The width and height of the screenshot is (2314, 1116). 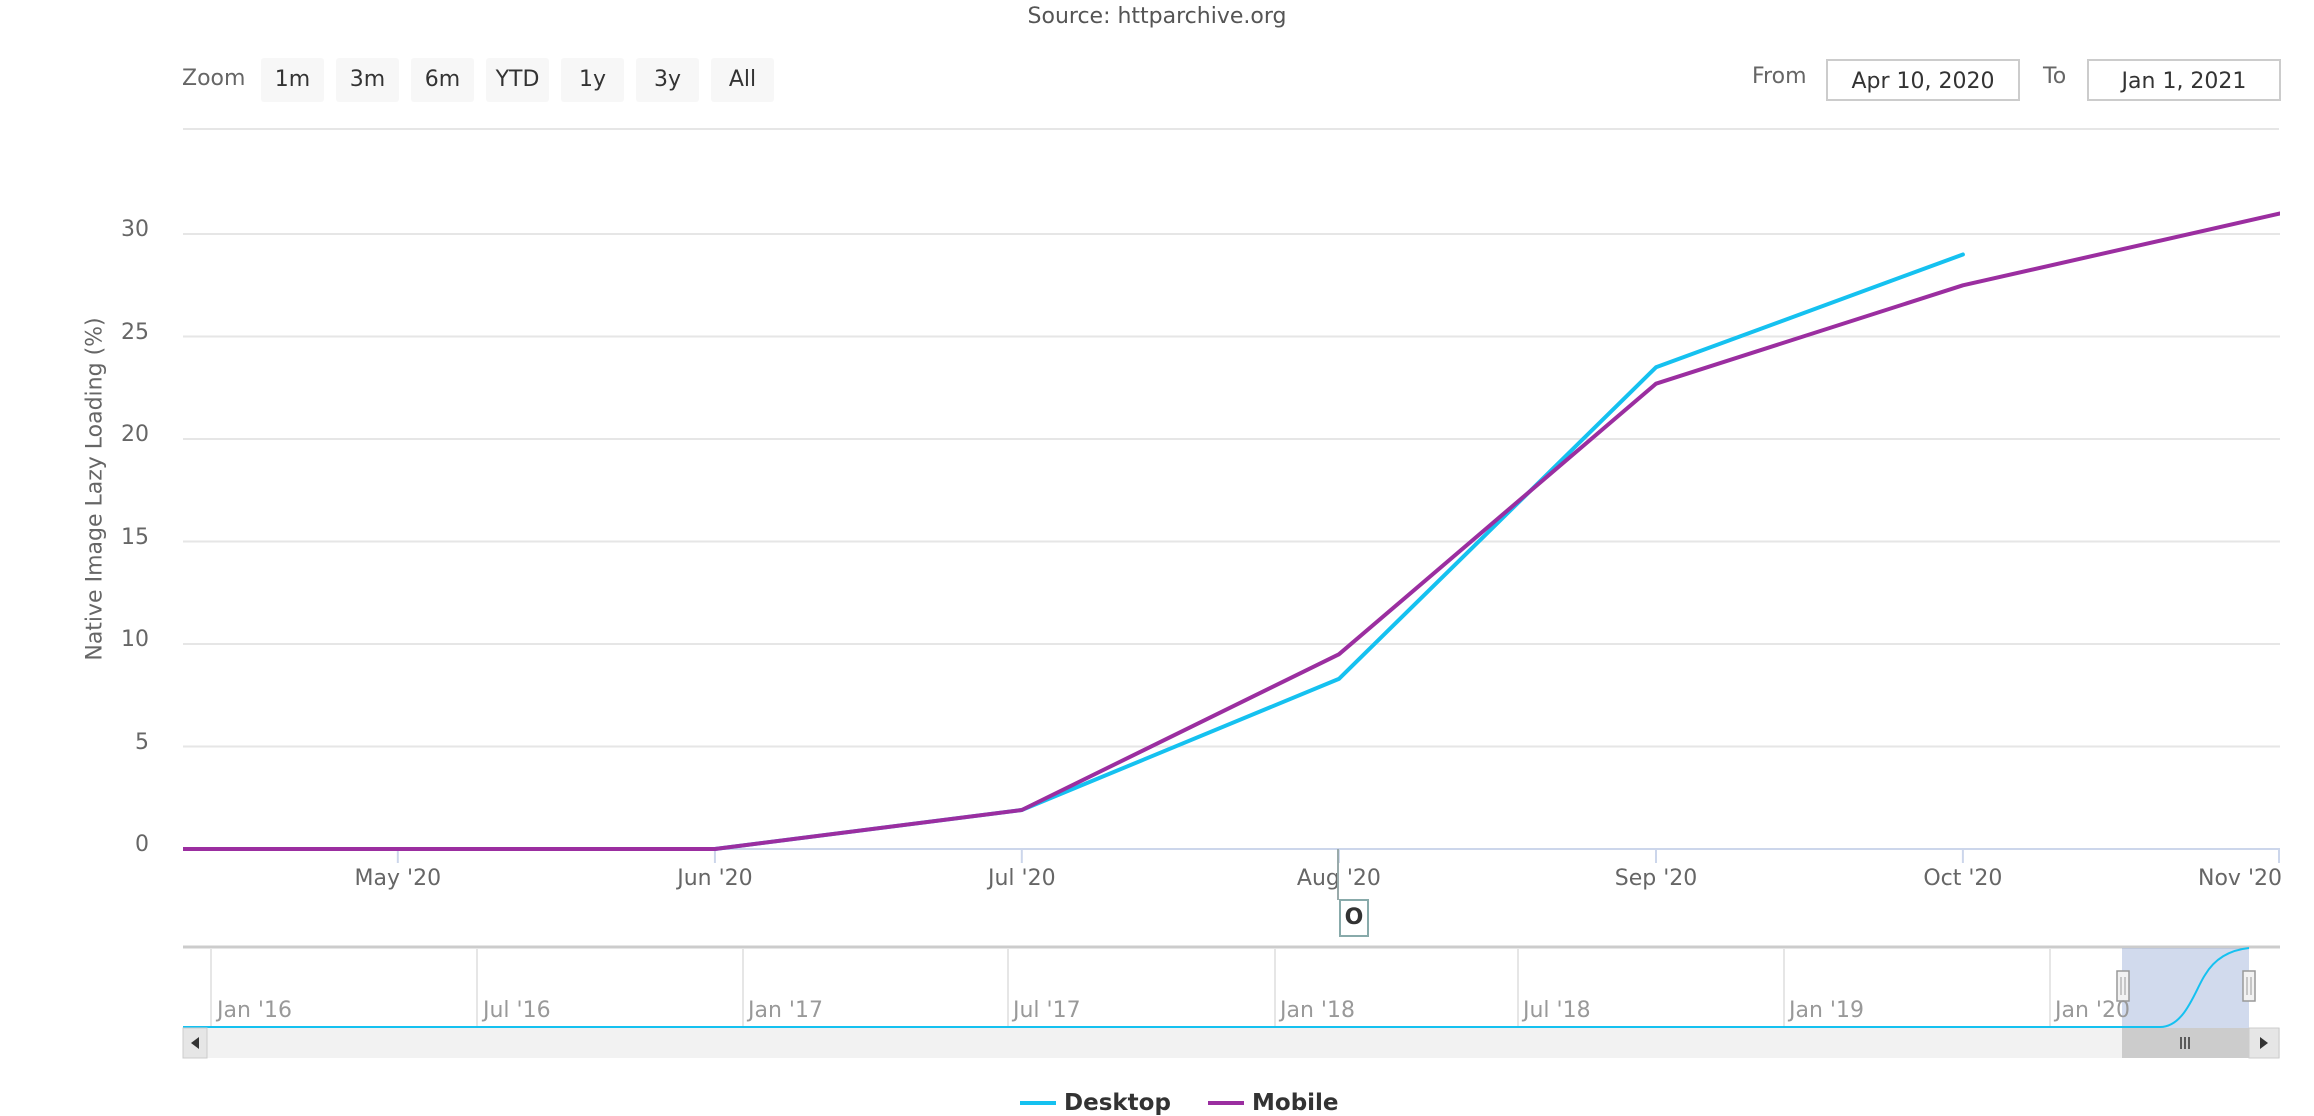 What do you see at coordinates (142, 844) in the screenshot?
I see `y-tick-label: 0` at bounding box center [142, 844].